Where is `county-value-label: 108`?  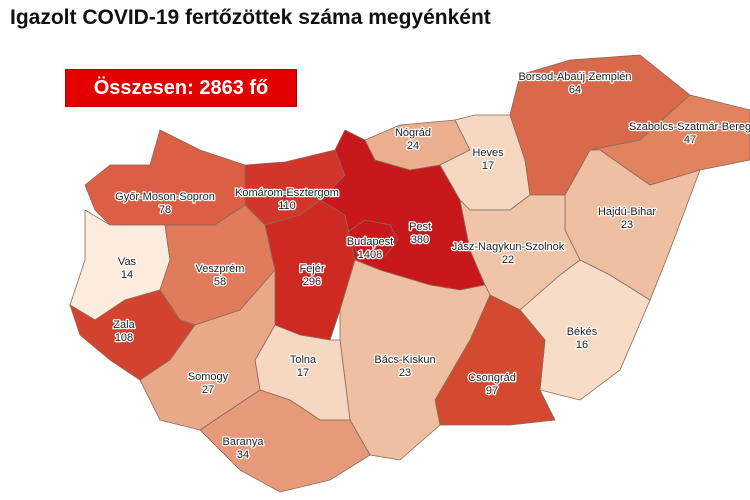 county-value-label: 108 is located at coordinates (124, 338).